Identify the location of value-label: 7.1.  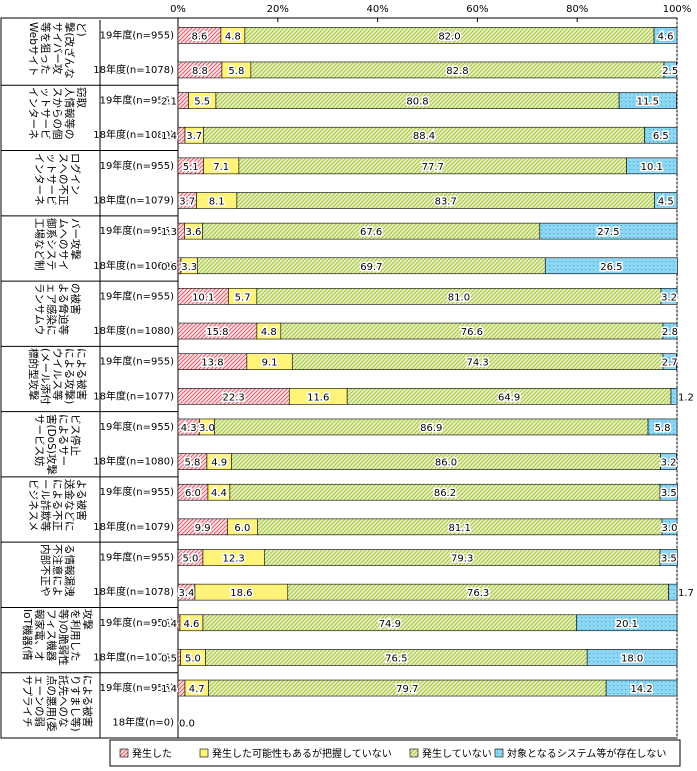
(221, 167).